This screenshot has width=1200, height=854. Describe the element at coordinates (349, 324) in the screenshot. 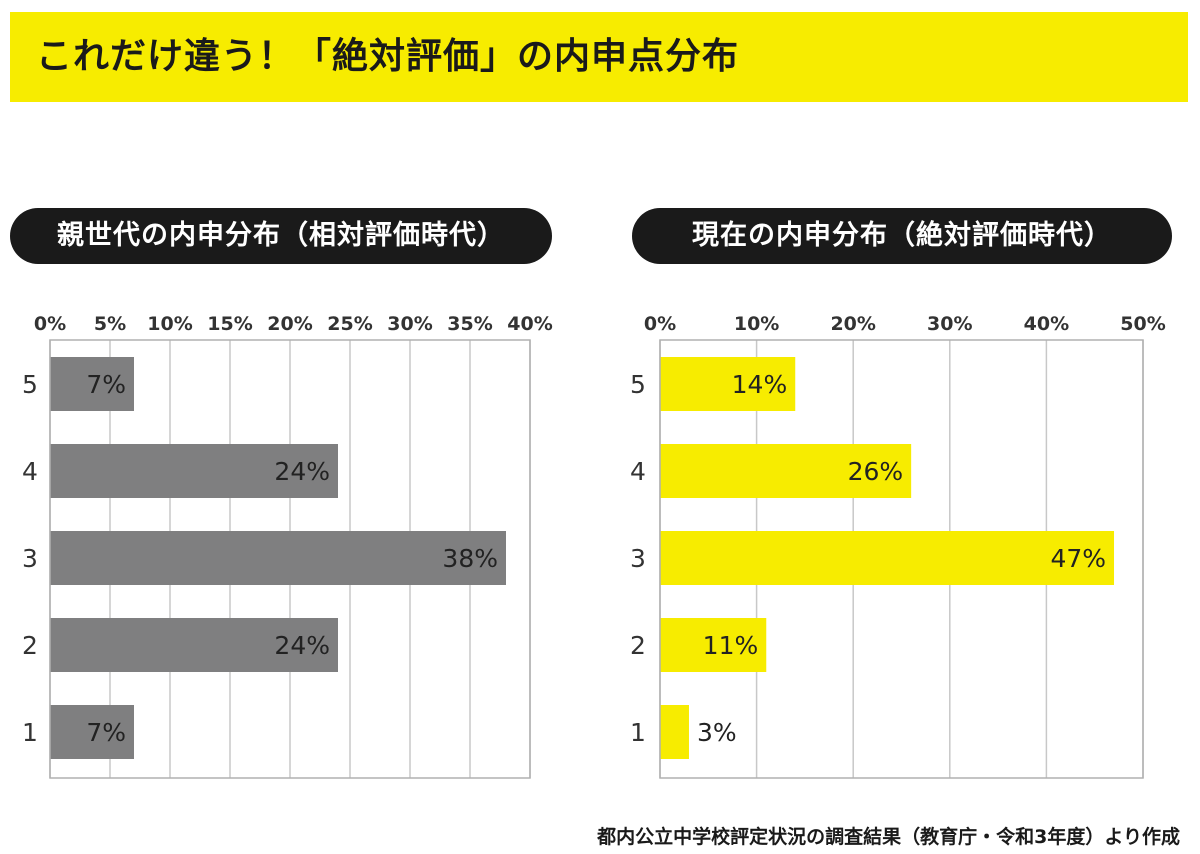

I see `left-chart-x-tick-label: 25%` at that location.